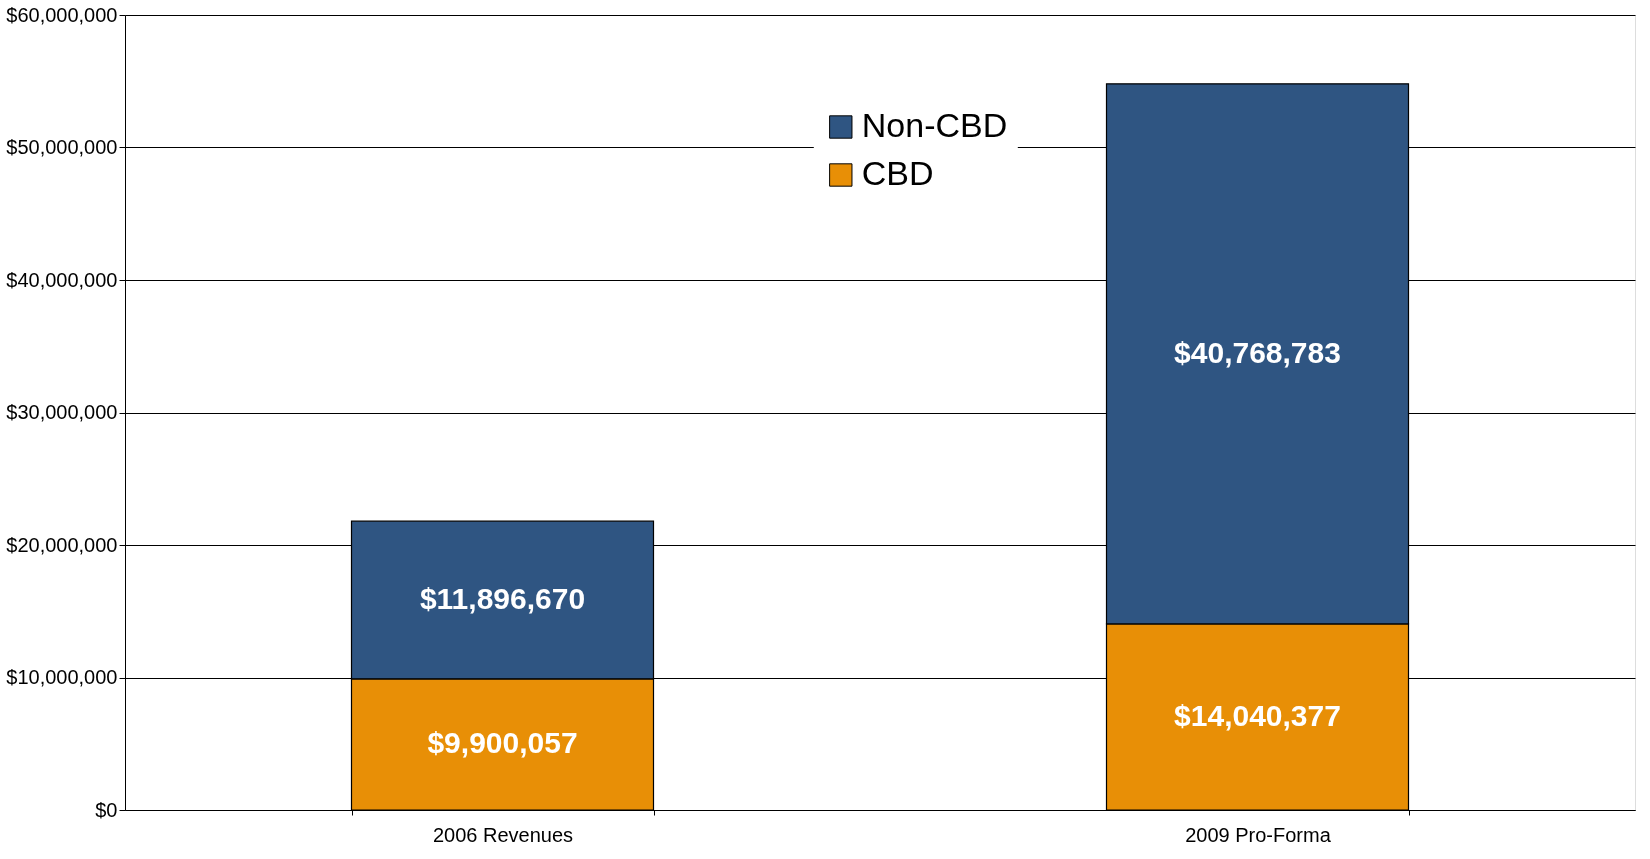  Describe the element at coordinates (502, 743) in the screenshot. I see `data-label: $9,900,057` at that location.